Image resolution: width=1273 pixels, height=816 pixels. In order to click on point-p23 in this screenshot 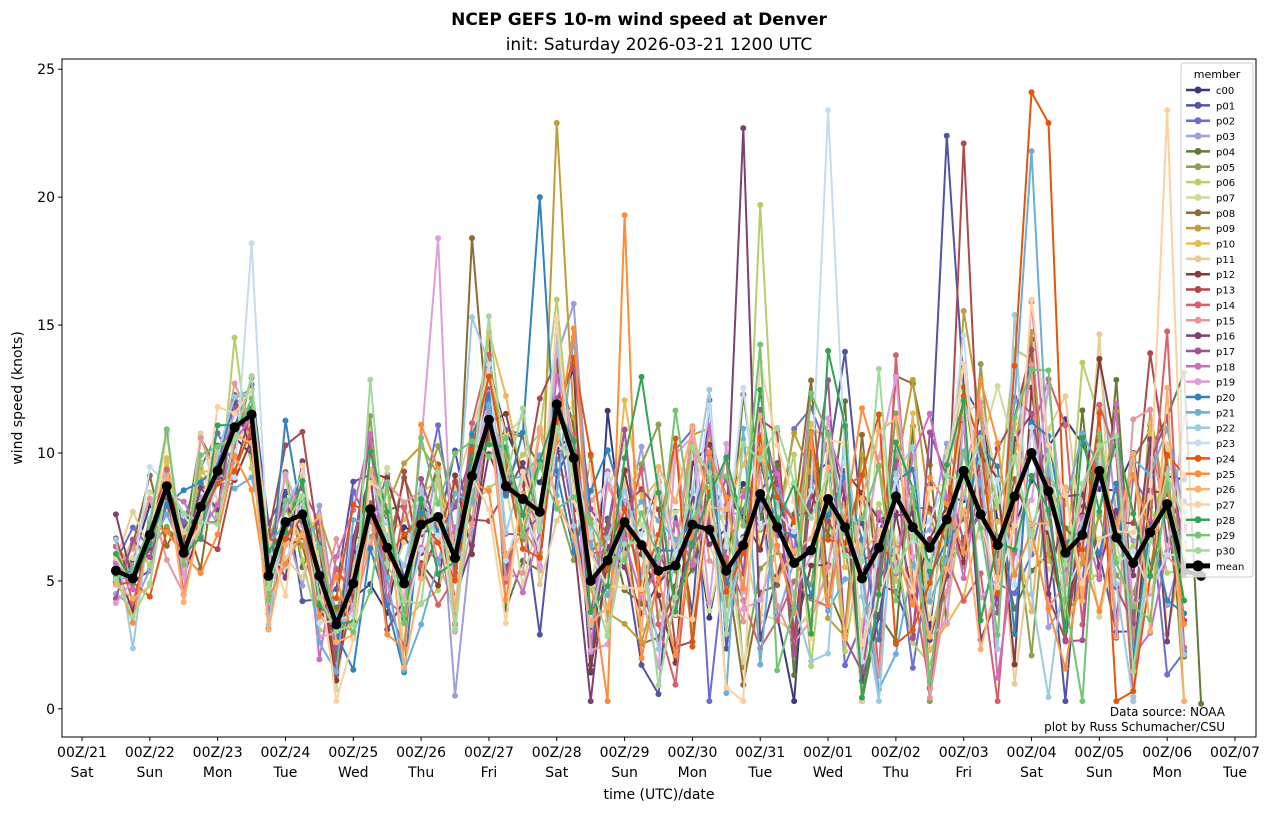, I will do `click(319, 622)`.